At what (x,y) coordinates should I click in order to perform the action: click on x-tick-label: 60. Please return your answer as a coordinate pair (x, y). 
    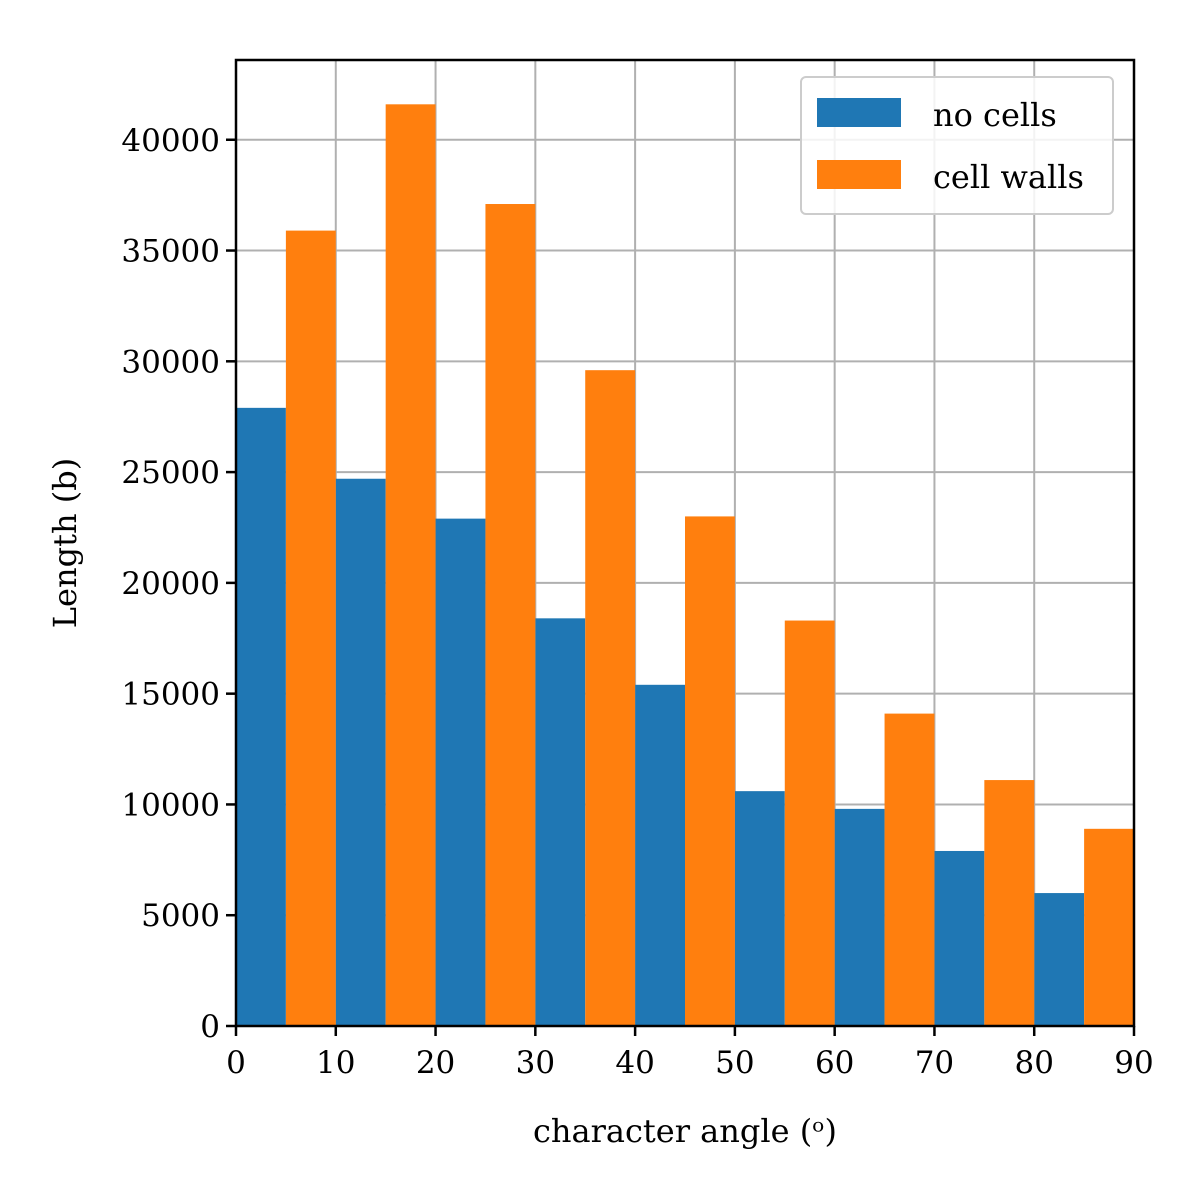
    Looking at the image, I should click on (834, 1063).